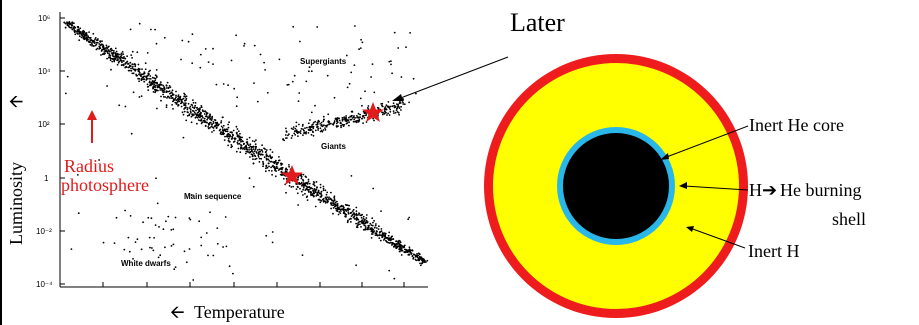 The width and height of the screenshot is (919, 325). What do you see at coordinates (755, 190) in the screenshot?
I see `label-burning-shell-h: H` at bounding box center [755, 190].